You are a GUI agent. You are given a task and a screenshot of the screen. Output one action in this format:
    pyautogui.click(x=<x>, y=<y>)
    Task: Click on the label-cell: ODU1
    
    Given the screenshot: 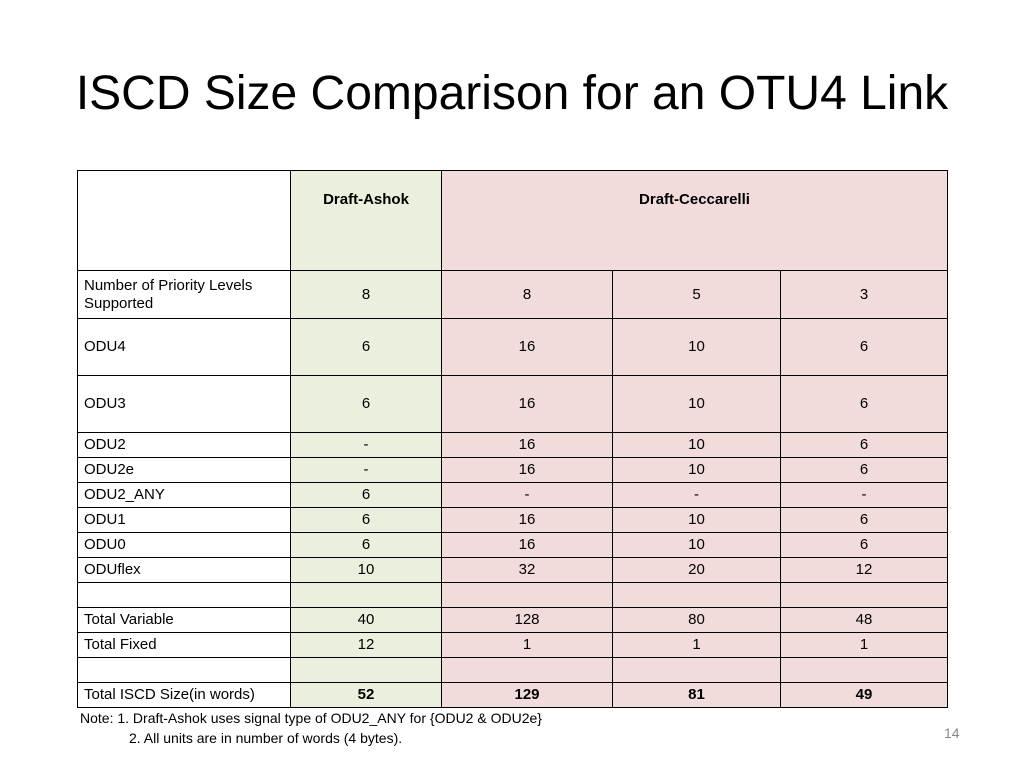 What is the action you would take?
    pyautogui.click(x=184, y=520)
    